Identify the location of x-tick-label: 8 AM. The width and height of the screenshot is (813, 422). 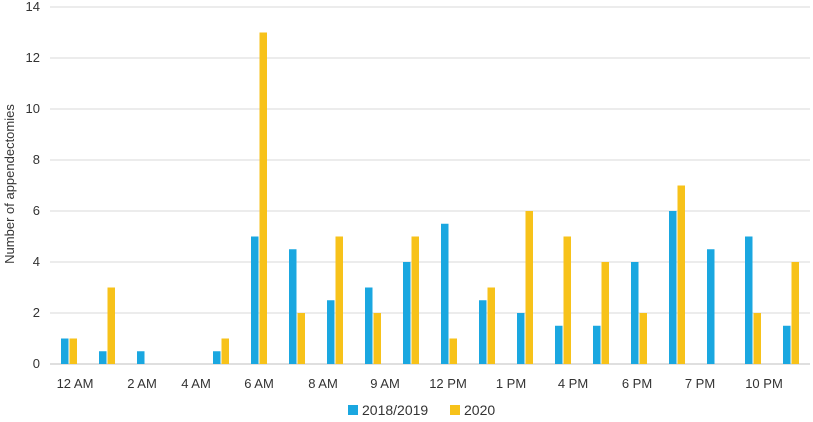
(323, 383).